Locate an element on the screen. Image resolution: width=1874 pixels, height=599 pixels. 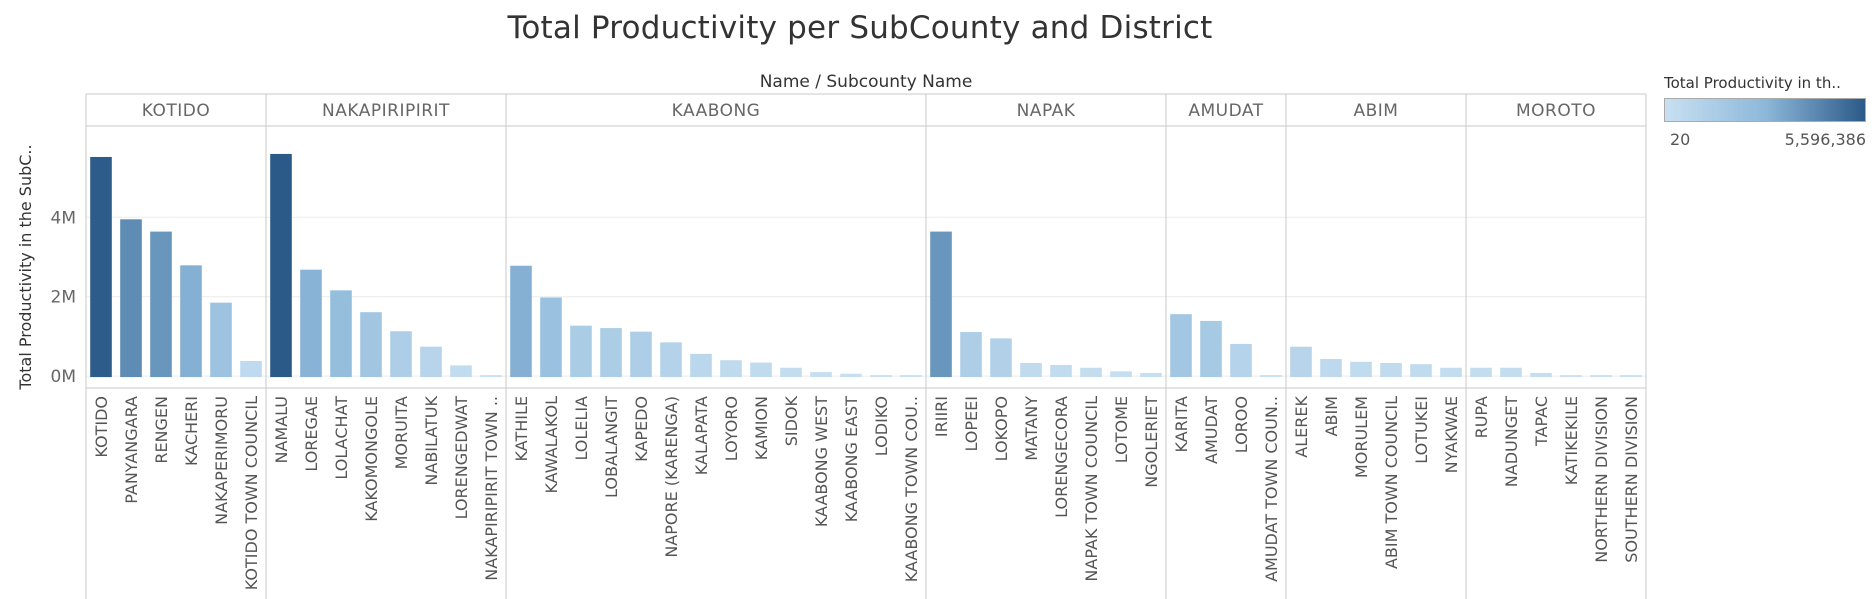
district-header: KAABONG is located at coordinates (716, 111).